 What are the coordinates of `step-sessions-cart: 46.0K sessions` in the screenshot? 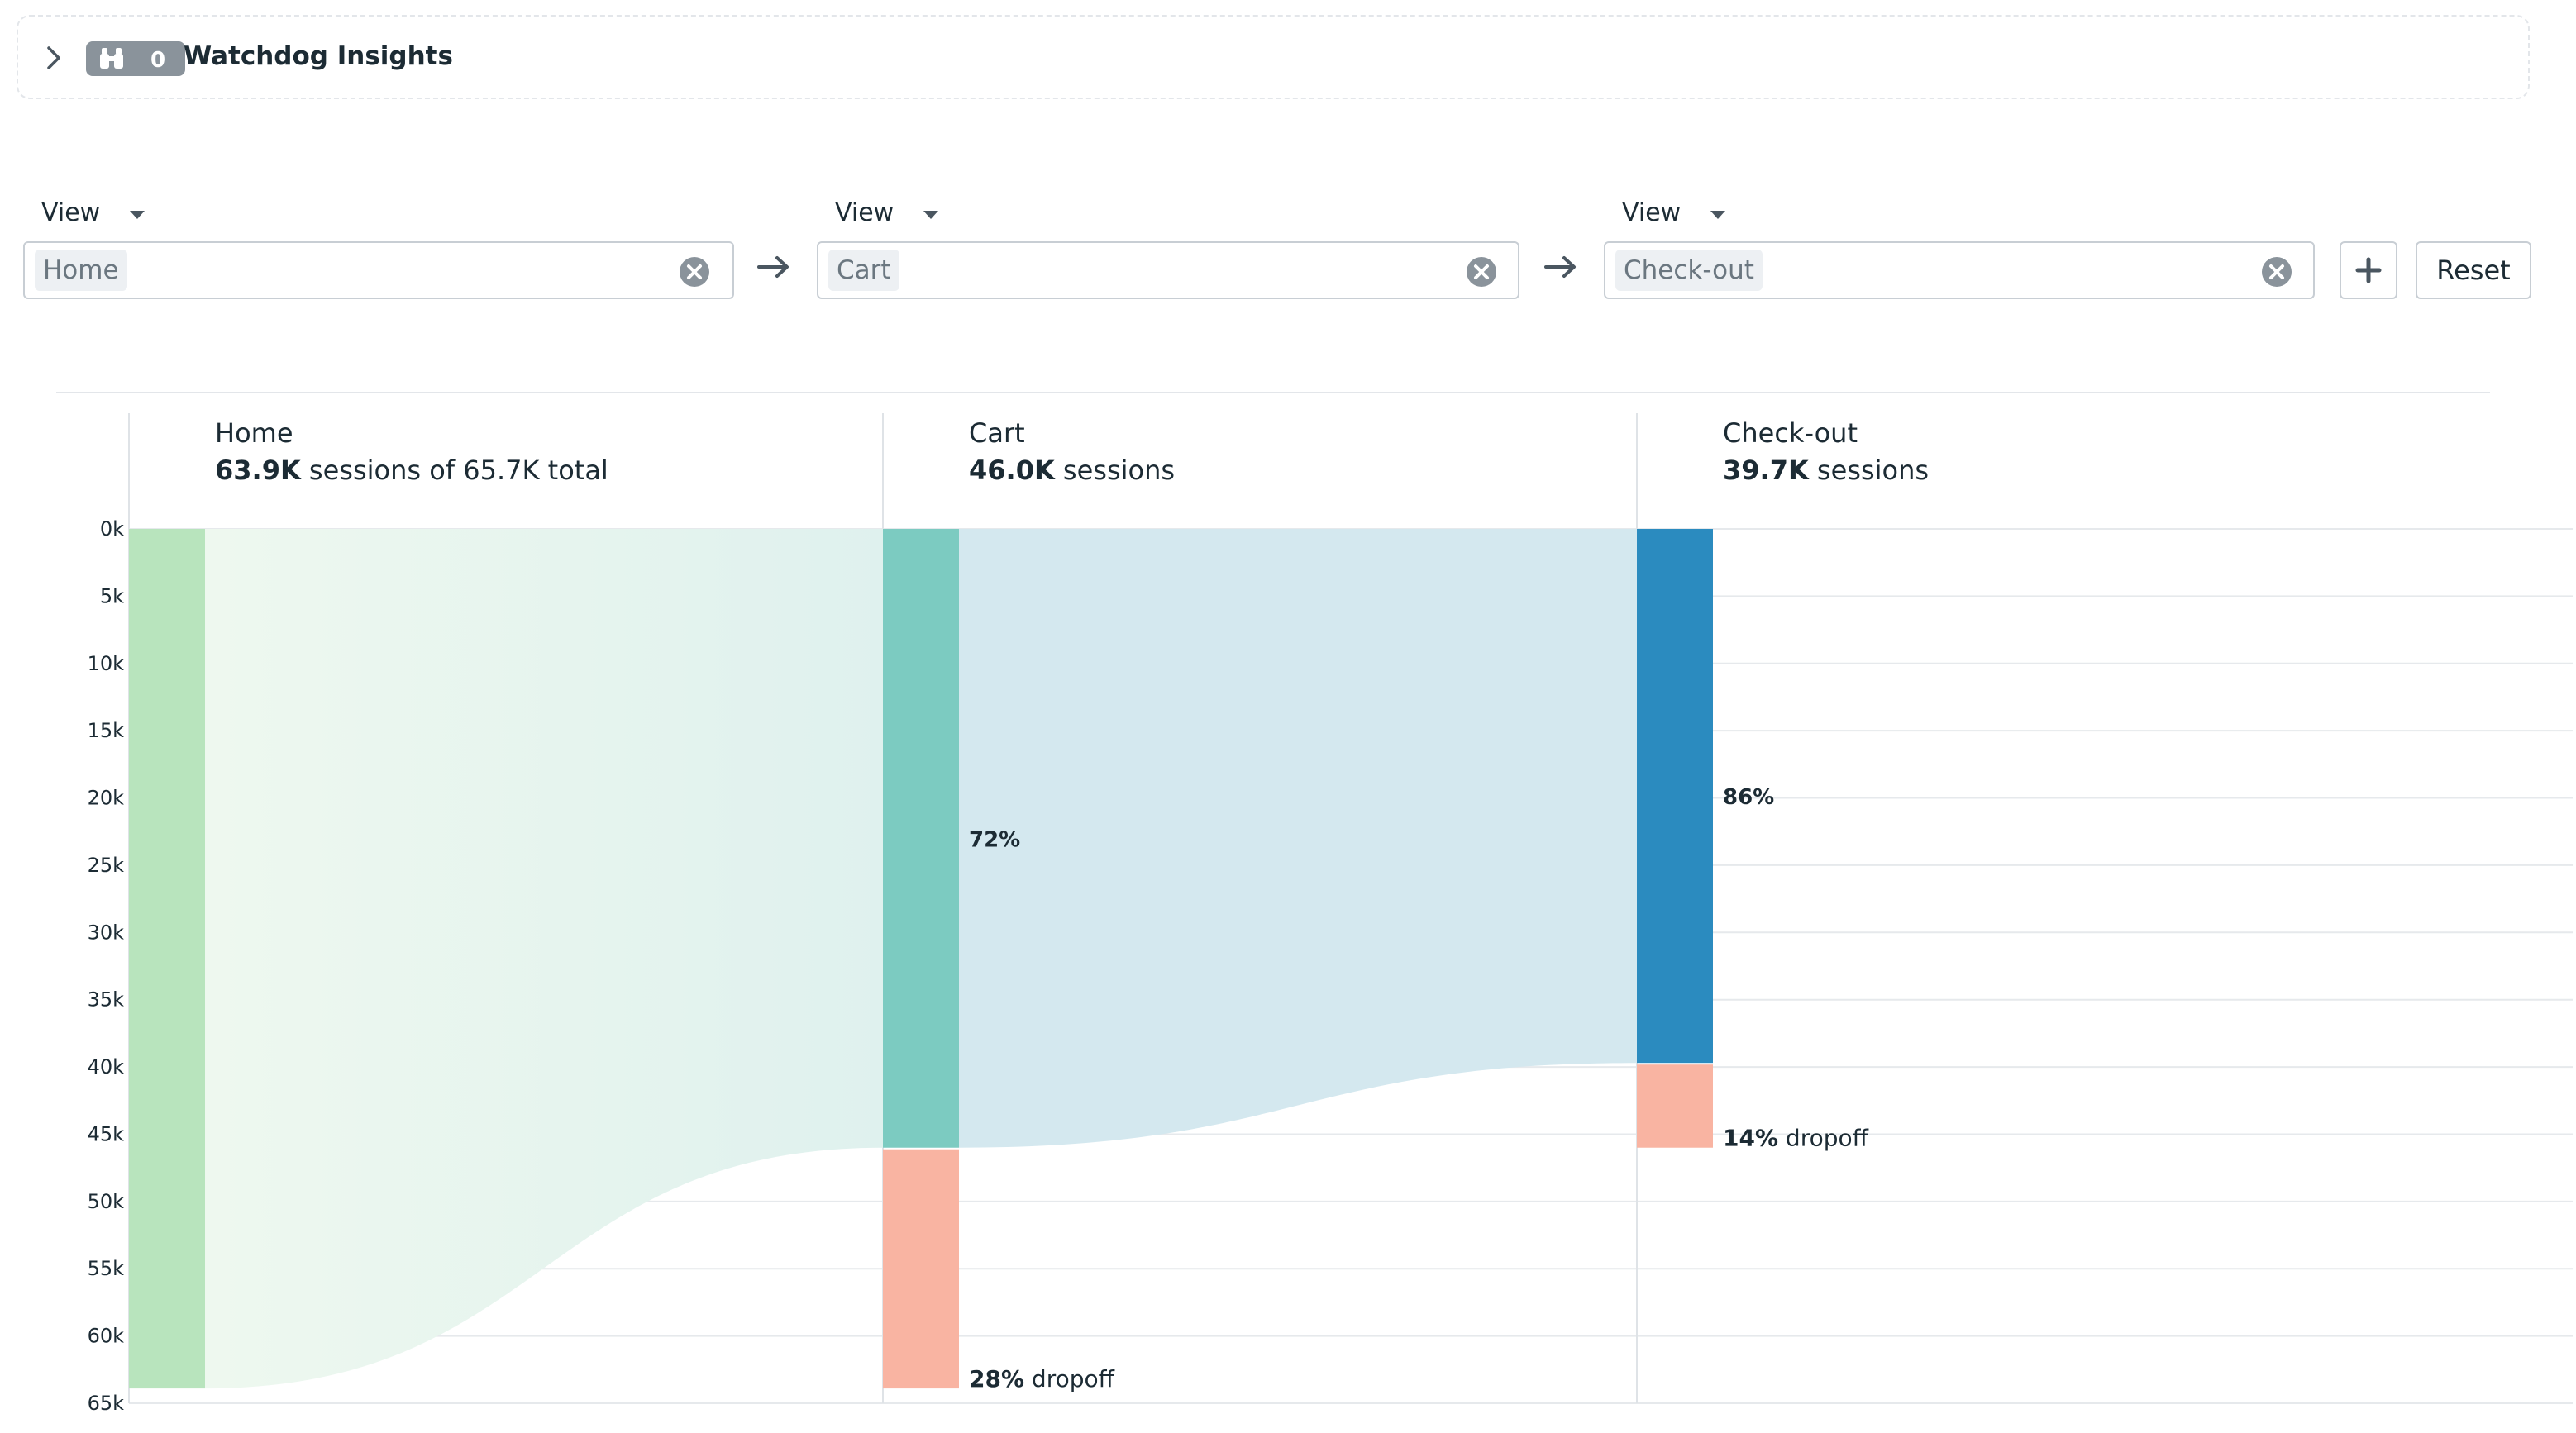 It's located at (1072, 470).